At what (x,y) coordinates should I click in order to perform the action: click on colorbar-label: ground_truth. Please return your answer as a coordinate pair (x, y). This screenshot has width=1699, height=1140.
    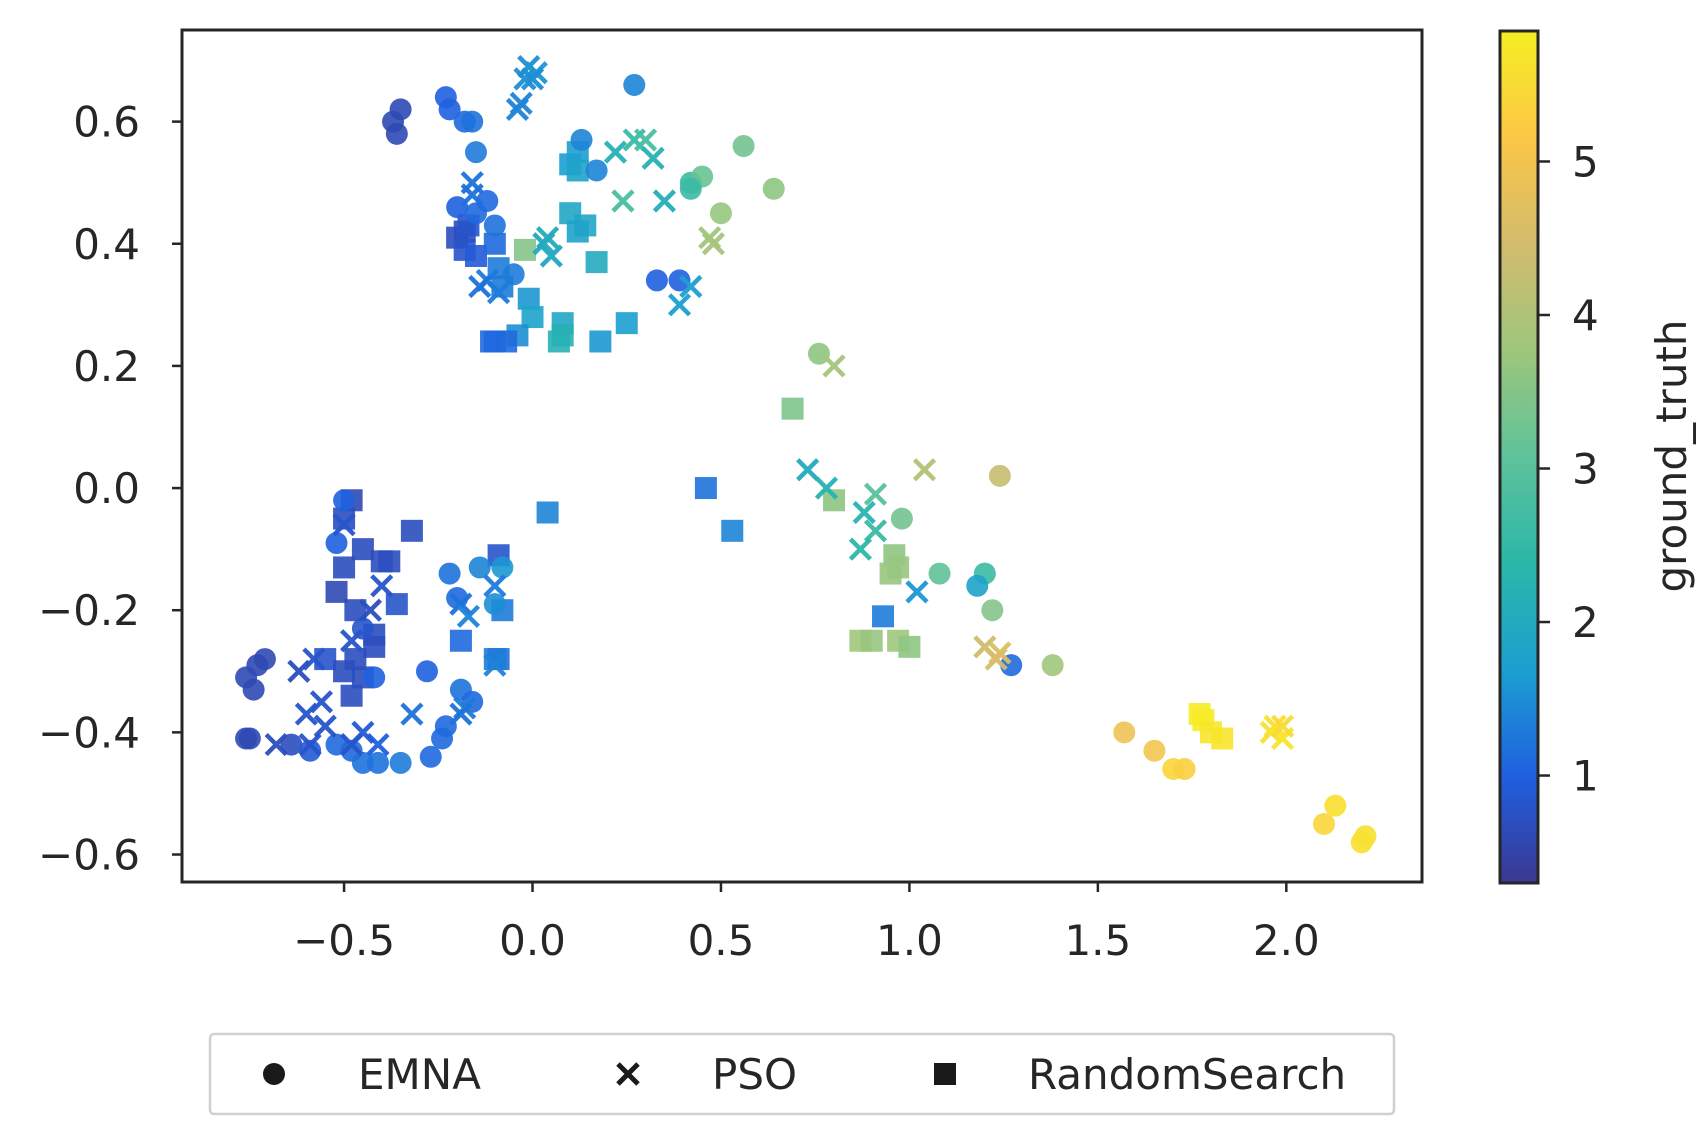
    Looking at the image, I should click on (1671, 455).